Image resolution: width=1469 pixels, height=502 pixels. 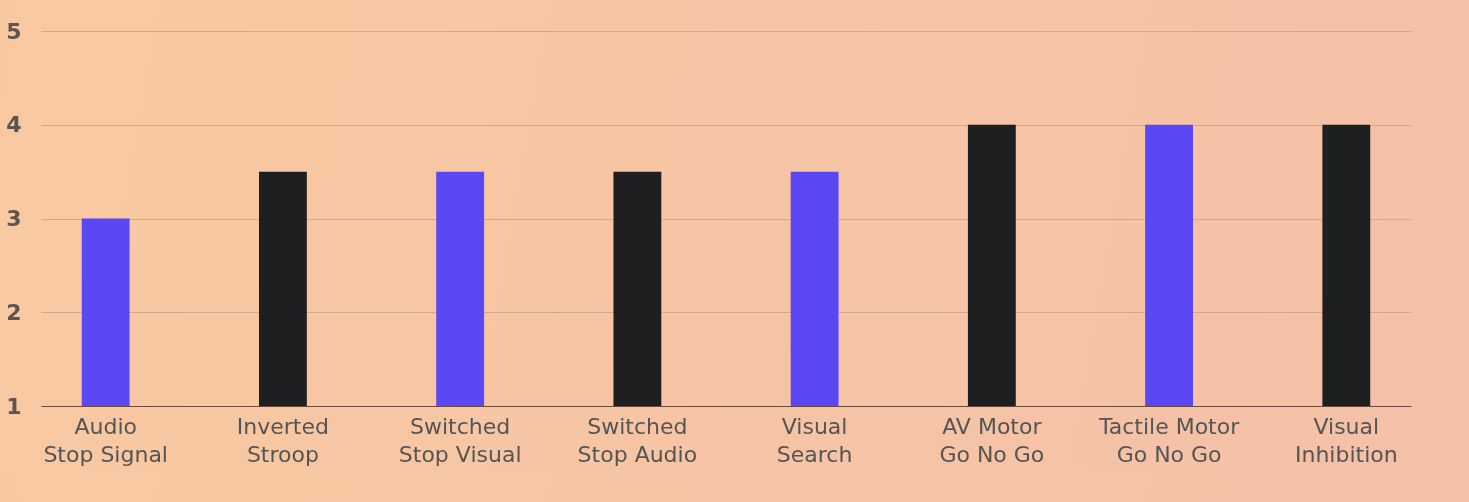 I want to click on x-tick-label: Visual Inhibition, so click(x=1346, y=440).